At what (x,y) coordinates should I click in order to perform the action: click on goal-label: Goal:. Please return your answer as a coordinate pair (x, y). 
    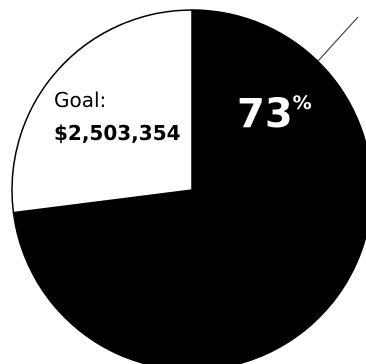
    Looking at the image, I should click on (80, 100).